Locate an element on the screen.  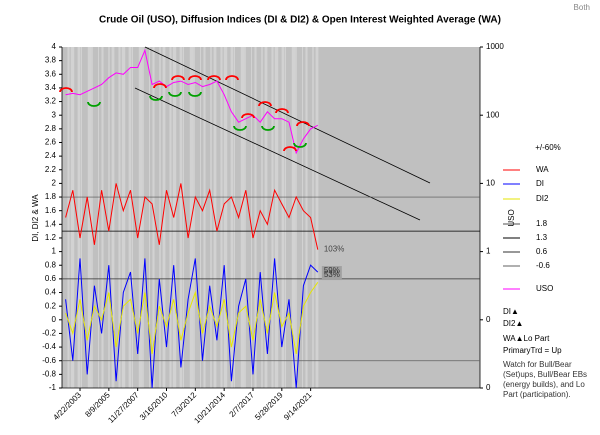
note: PrimaryTrd = Up is located at coordinates (532, 350).